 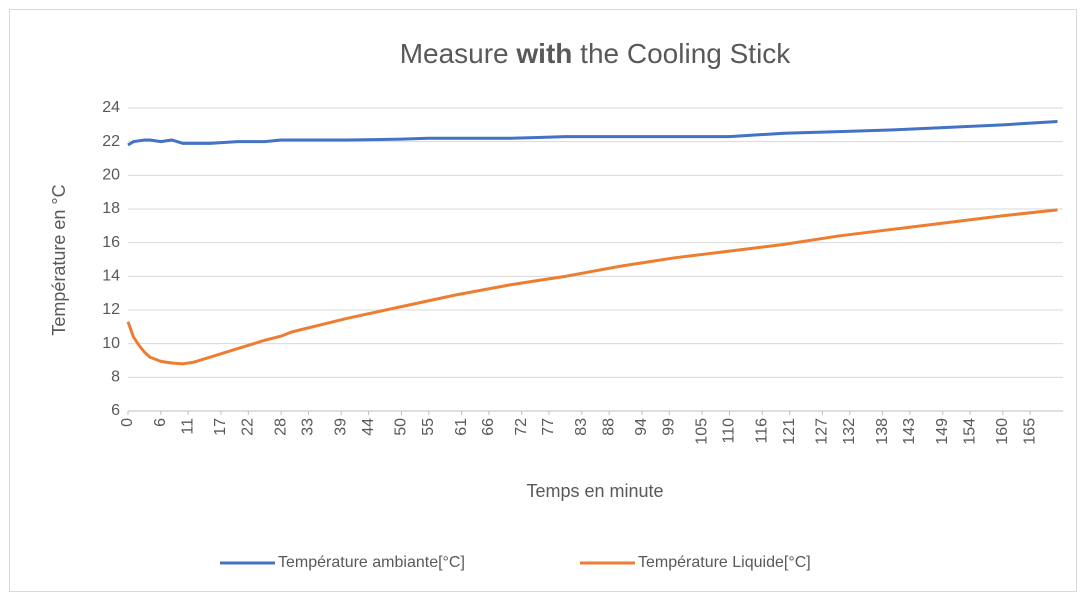 What do you see at coordinates (59, 259) in the screenshot?
I see `y-axis-title: Température en °C` at bounding box center [59, 259].